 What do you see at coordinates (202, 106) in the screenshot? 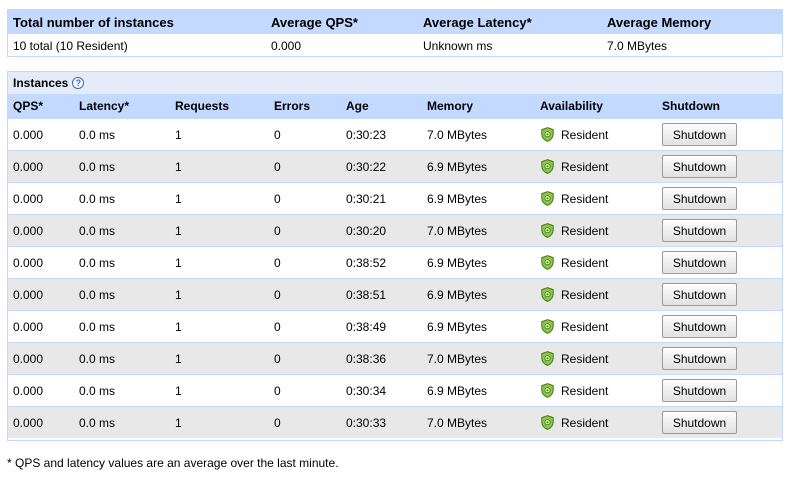
I see `column-header-requests: Requests` at bounding box center [202, 106].